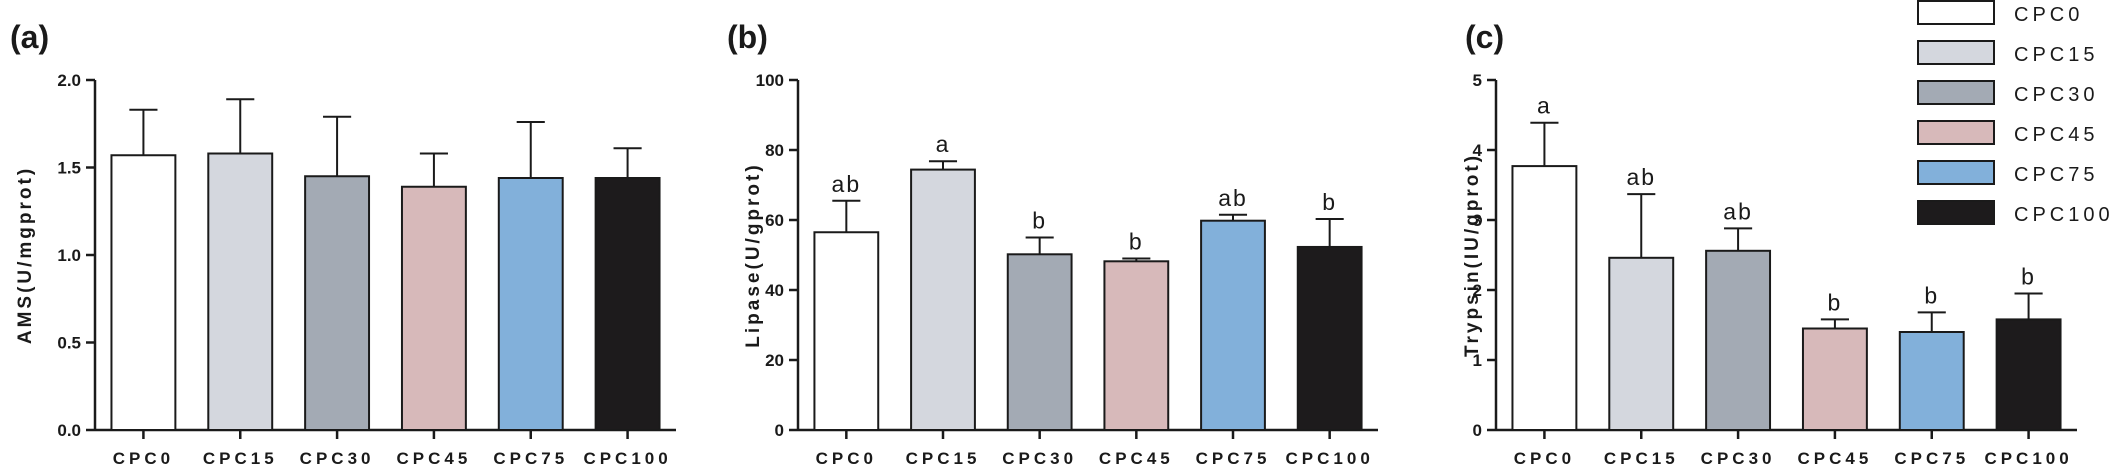  What do you see at coordinates (2056, 55) in the screenshot?
I see `legend-label: CPC15` at bounding box center [2056, 55].